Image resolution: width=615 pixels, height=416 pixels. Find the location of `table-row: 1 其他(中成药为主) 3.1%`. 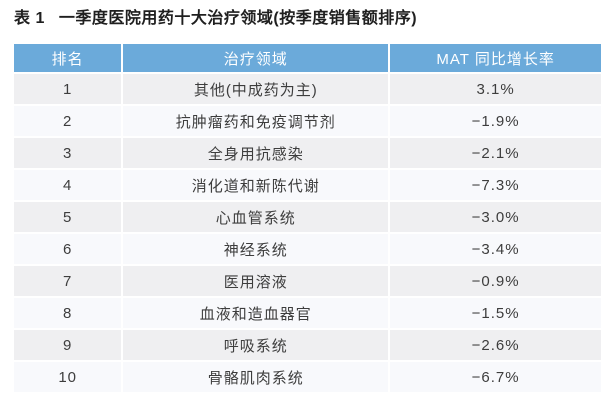

table-row: 1 其他(中成药为主) 3.1% is located at coordinates (307, 89).